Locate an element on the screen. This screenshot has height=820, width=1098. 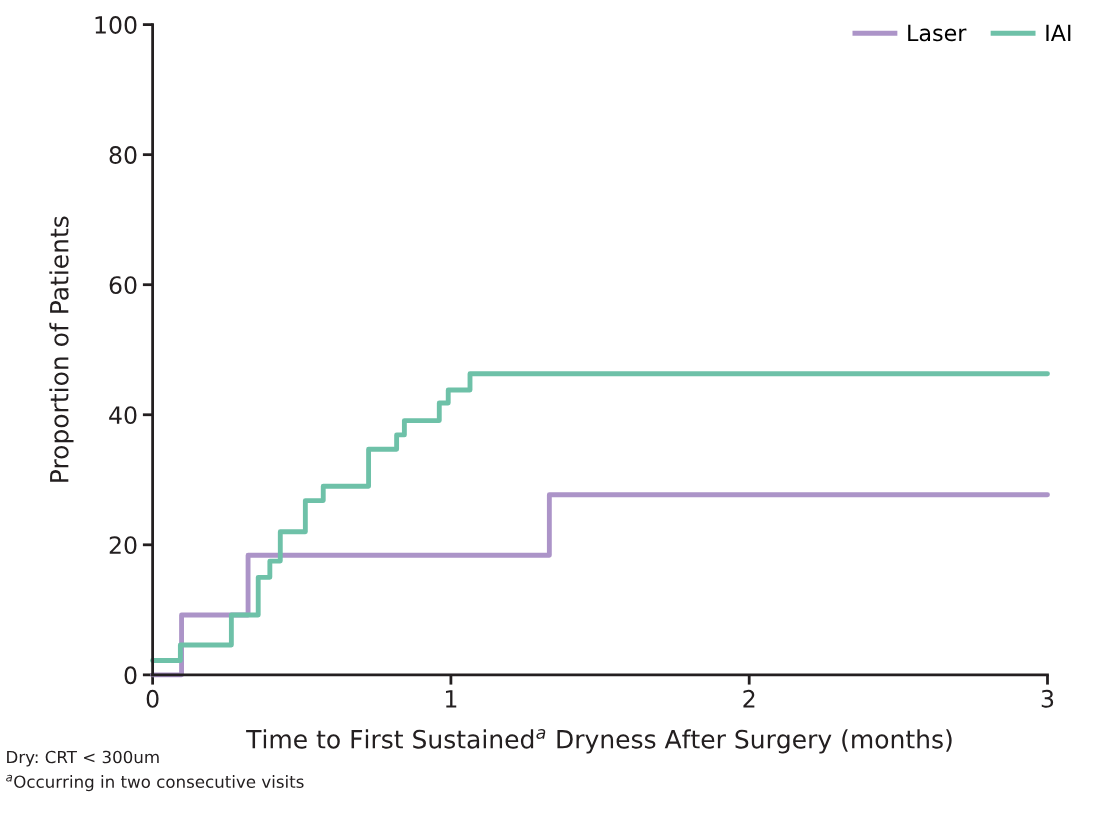
x-axis-title: Time to First Sustained$^{a}$ Dryness After Surgery (months) is located at coordinates (599, 741).